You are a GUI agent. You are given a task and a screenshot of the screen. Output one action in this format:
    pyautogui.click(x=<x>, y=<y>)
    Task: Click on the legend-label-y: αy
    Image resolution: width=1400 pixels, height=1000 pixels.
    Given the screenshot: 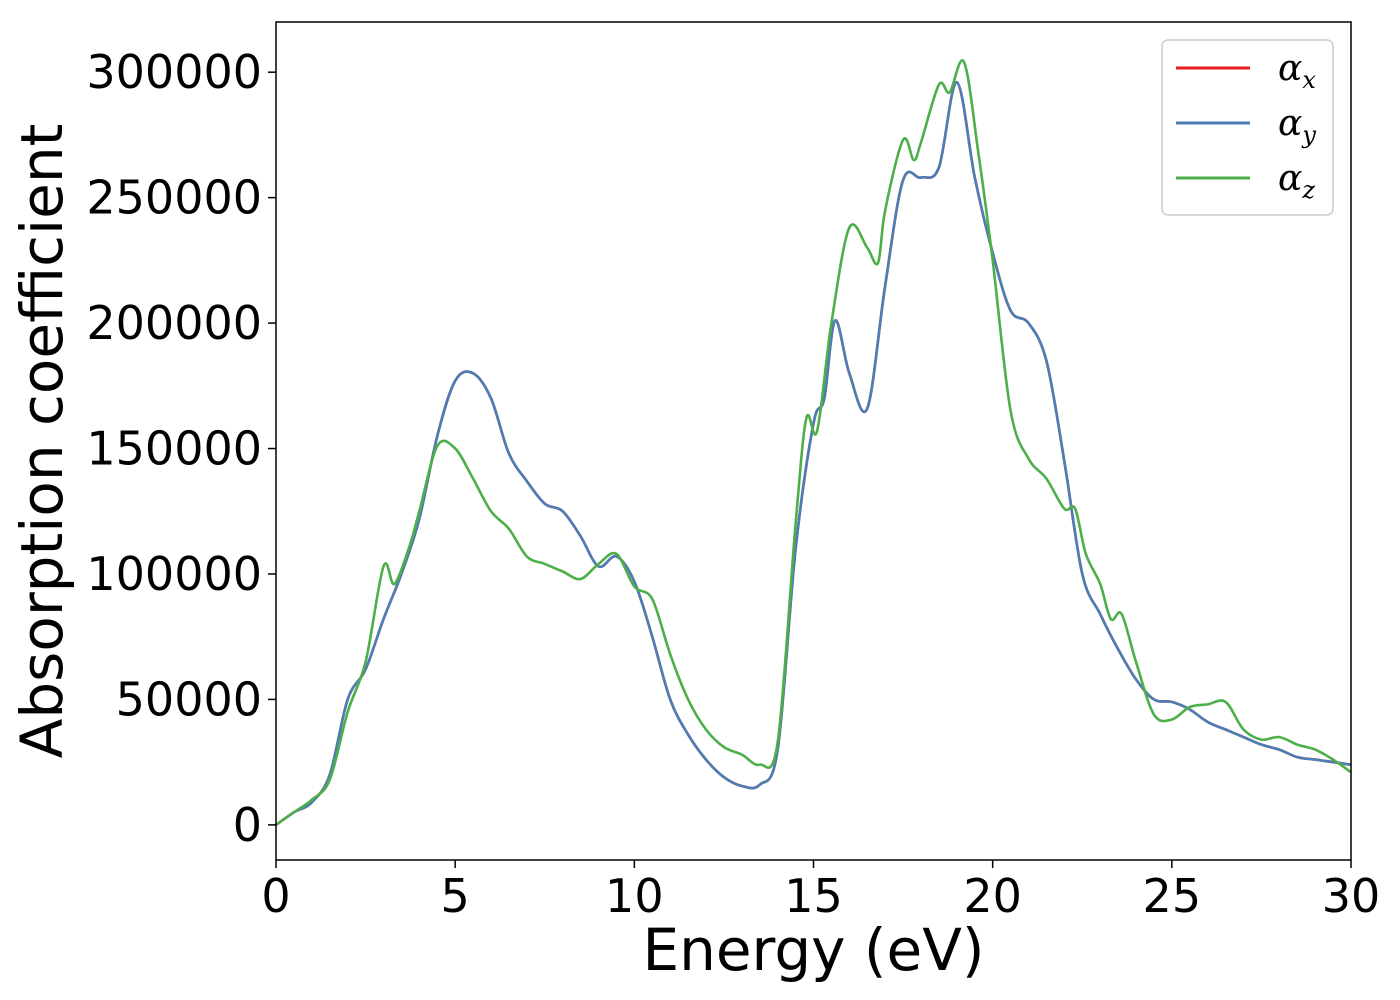 What is the action you would take?
    pyautogui.click(x=1297, y=126)
    